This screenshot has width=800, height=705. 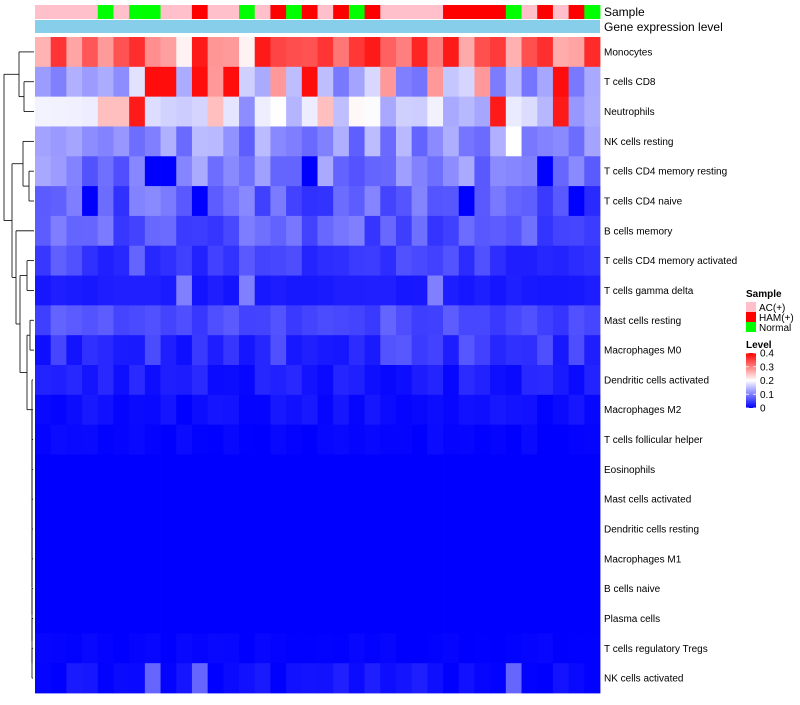 I want to click on legend-sample-entry: HAM(+), so click(x=776, y=318).